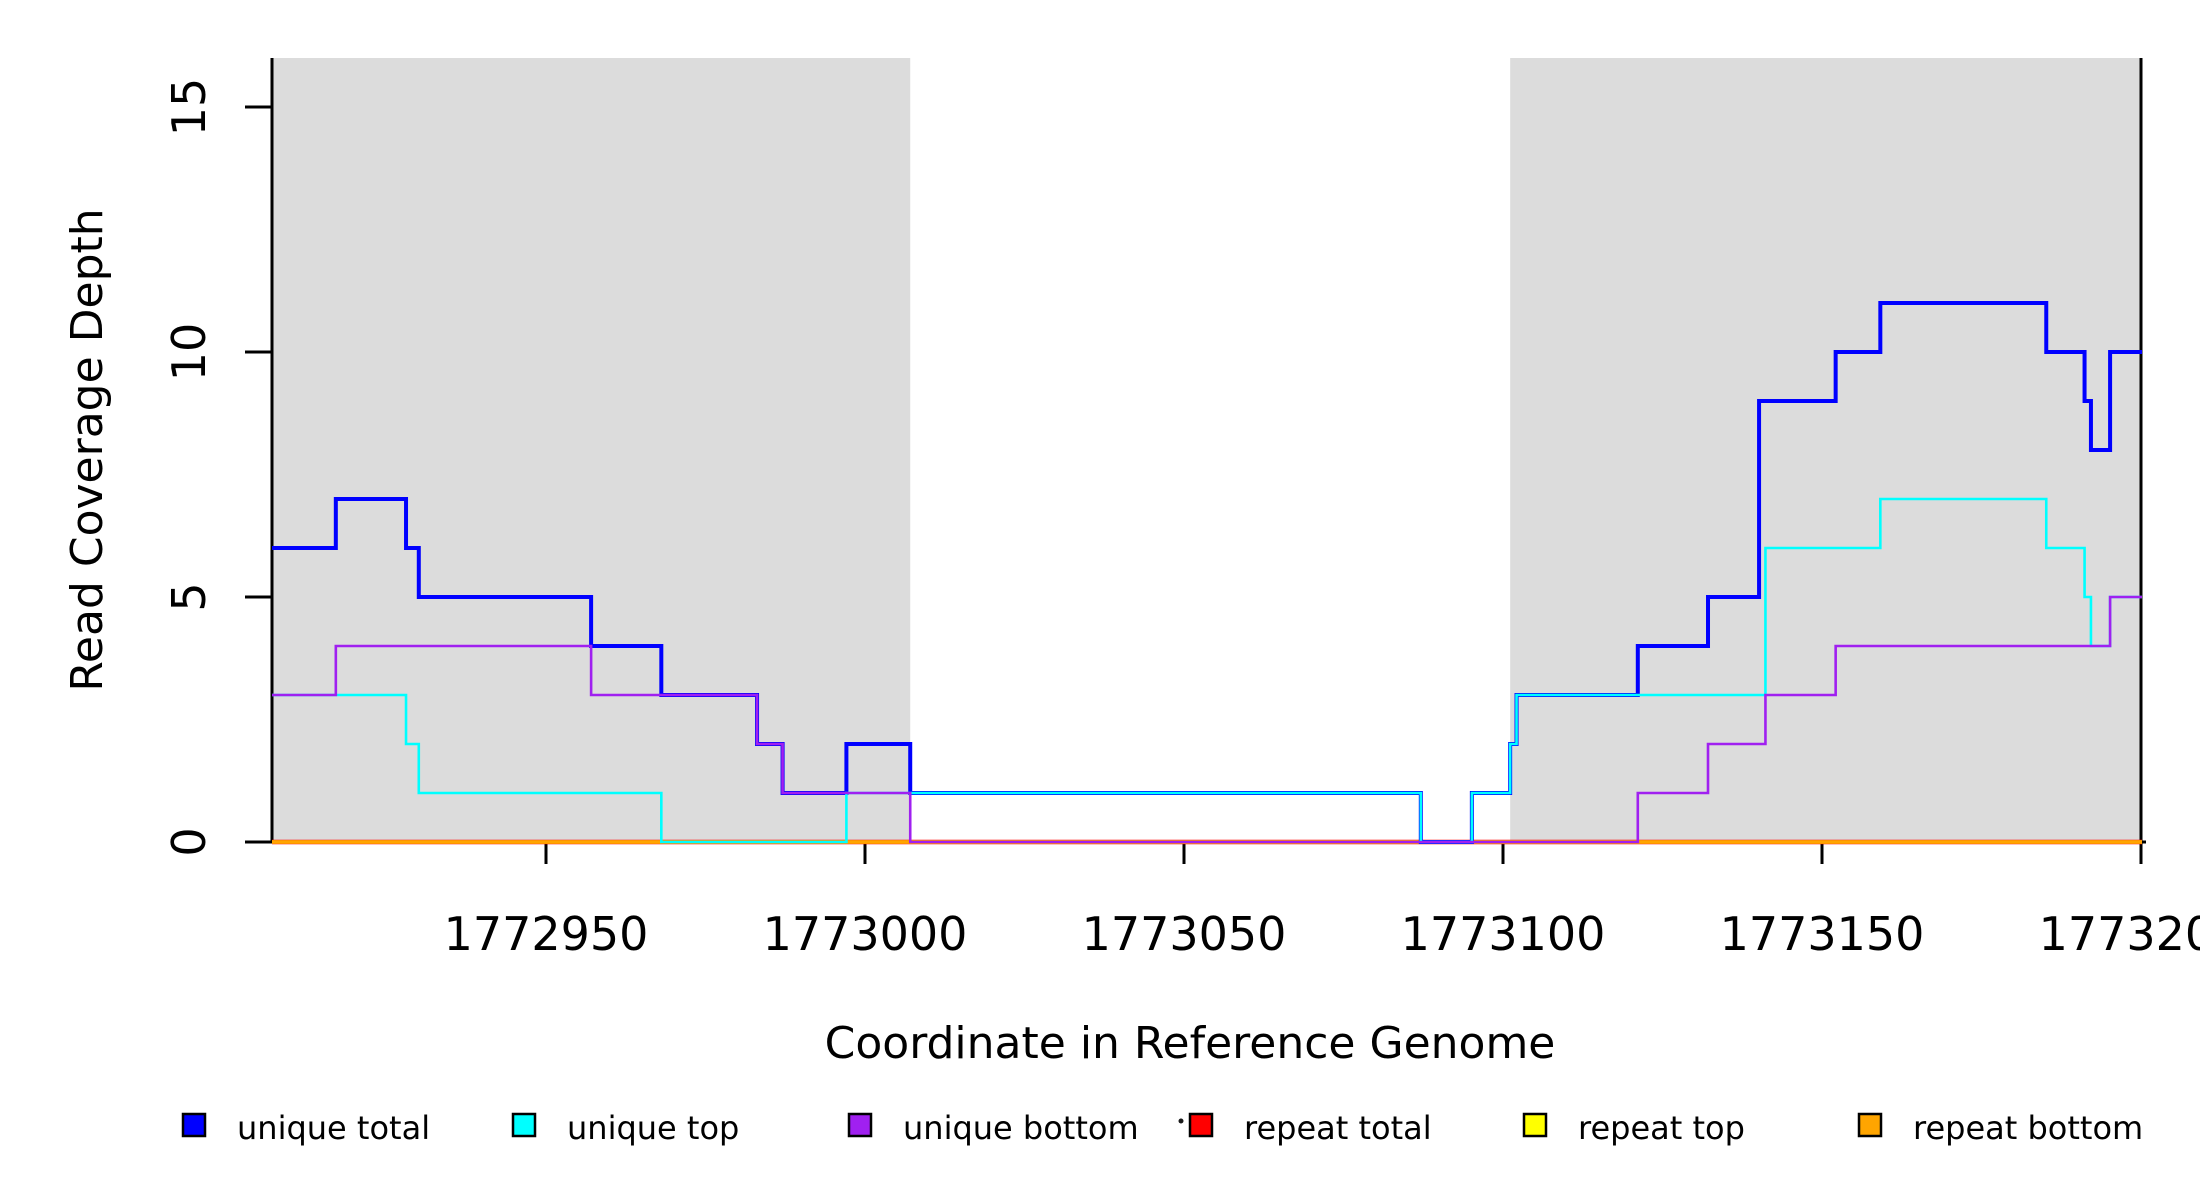 The width and height of the screenshot is (2200, 1200). I want to click on x-tick-label: 1772950, so click(546, 934).